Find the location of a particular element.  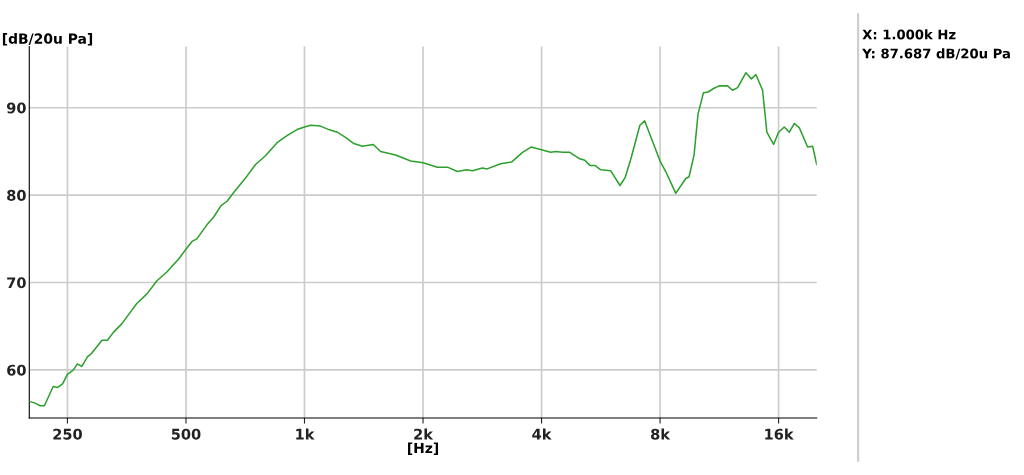

x-axis-title: [Hz] is located at coordinates (423, 448).